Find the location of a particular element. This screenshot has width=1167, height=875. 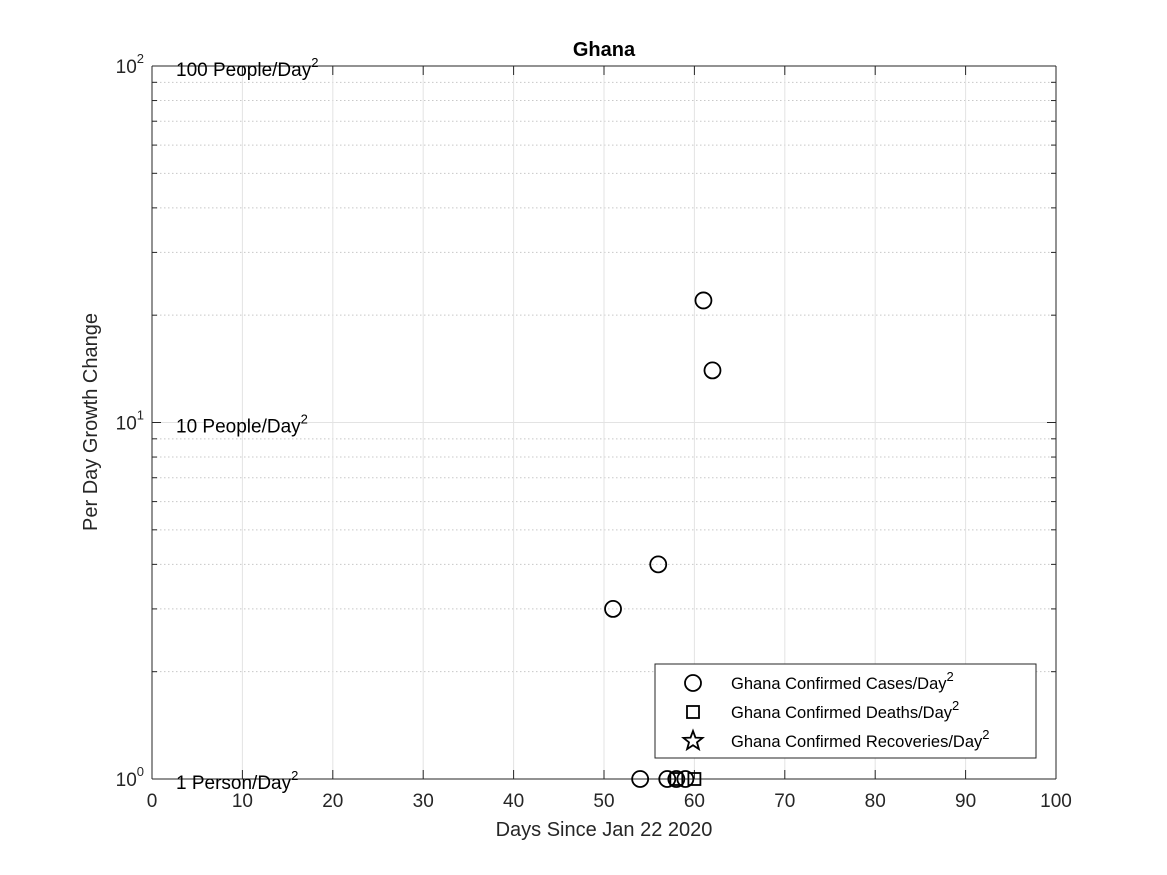

y-tick-exponent: 1 is located at coordinates (140, 415).